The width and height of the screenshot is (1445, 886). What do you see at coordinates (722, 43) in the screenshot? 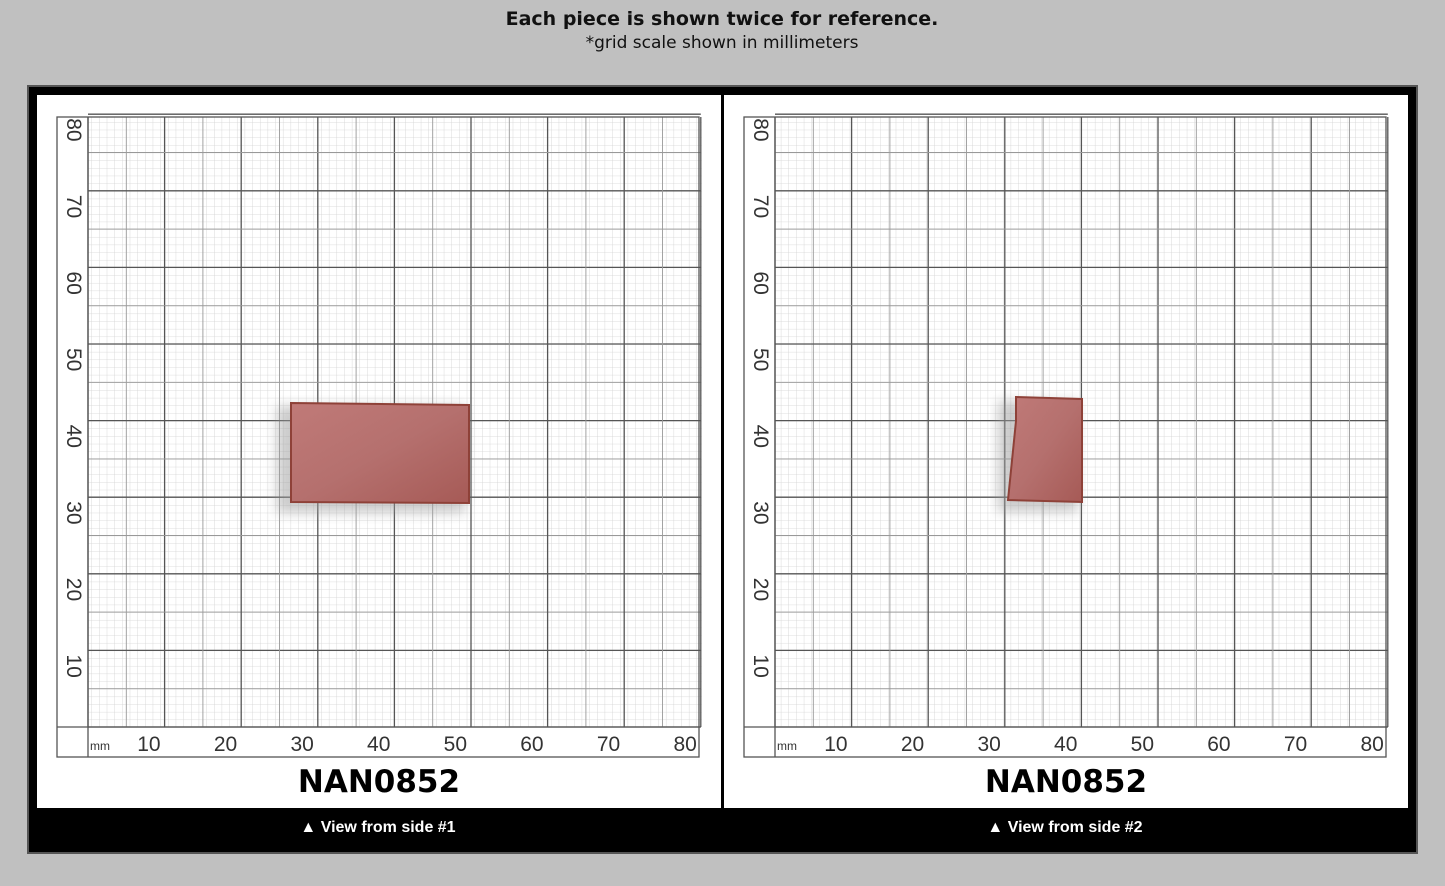
I see `page-subtitle: *grid scale shown in millimeters` at bounding box center [722, 43].